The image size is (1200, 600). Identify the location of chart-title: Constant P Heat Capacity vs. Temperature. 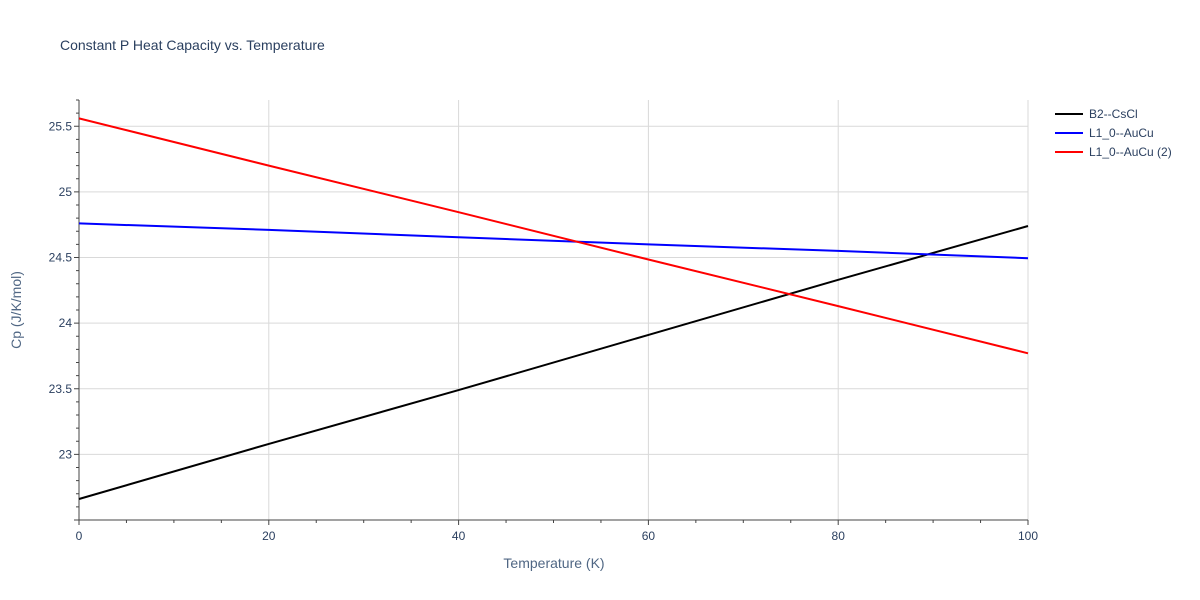
(192, 45).